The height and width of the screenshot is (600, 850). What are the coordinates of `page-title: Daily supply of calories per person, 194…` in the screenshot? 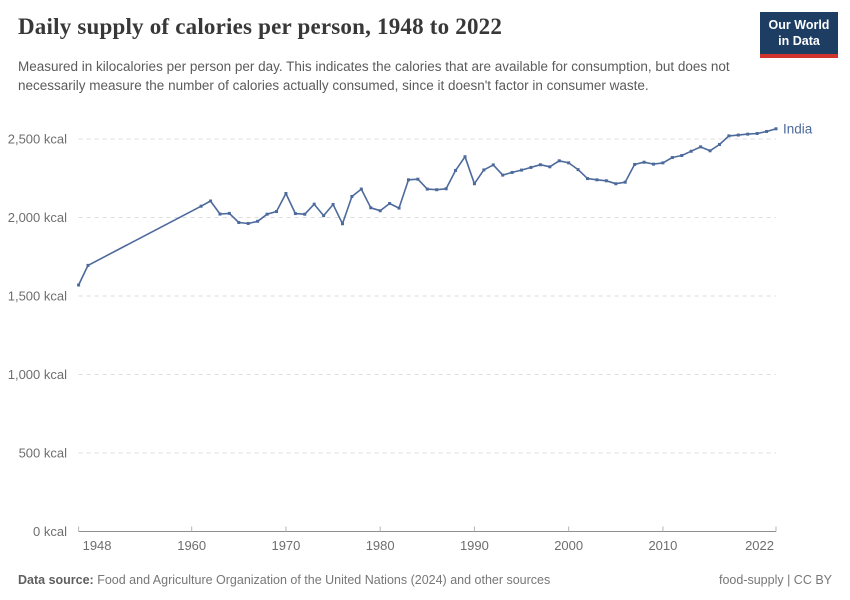 It's located at (260, 26).